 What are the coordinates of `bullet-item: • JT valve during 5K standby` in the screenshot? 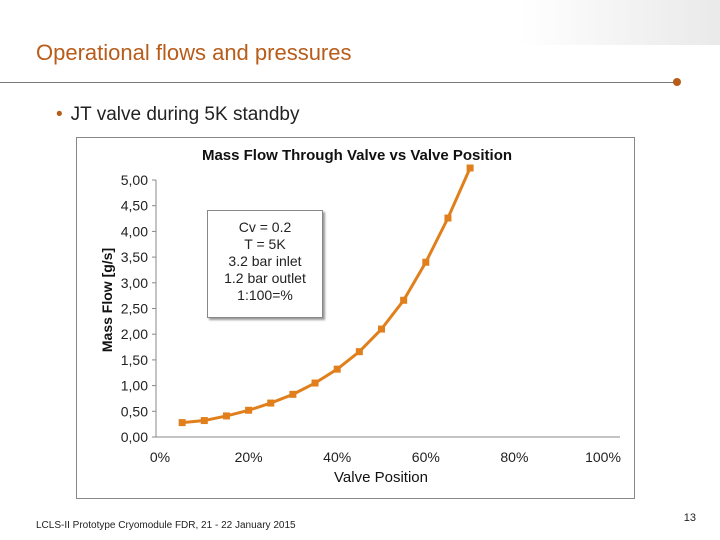 It's located at (178, 115).